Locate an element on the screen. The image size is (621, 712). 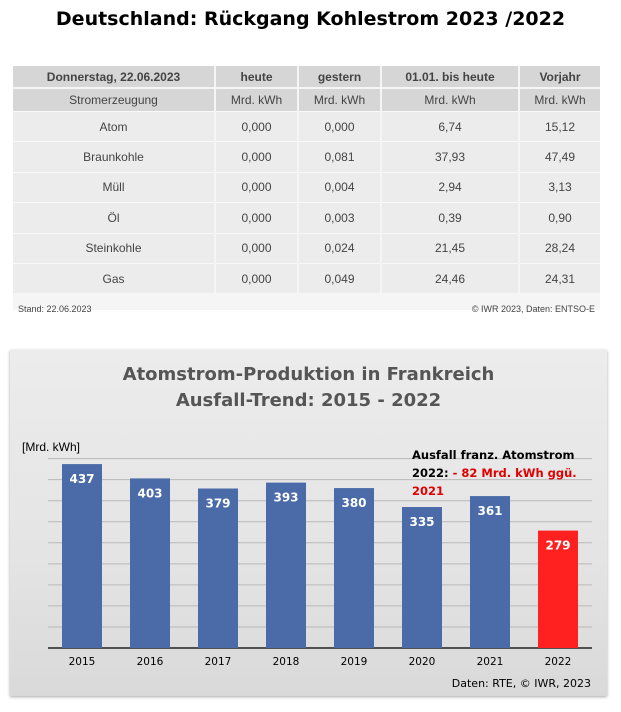
bar-2015 is located at coordinates (82, 556).